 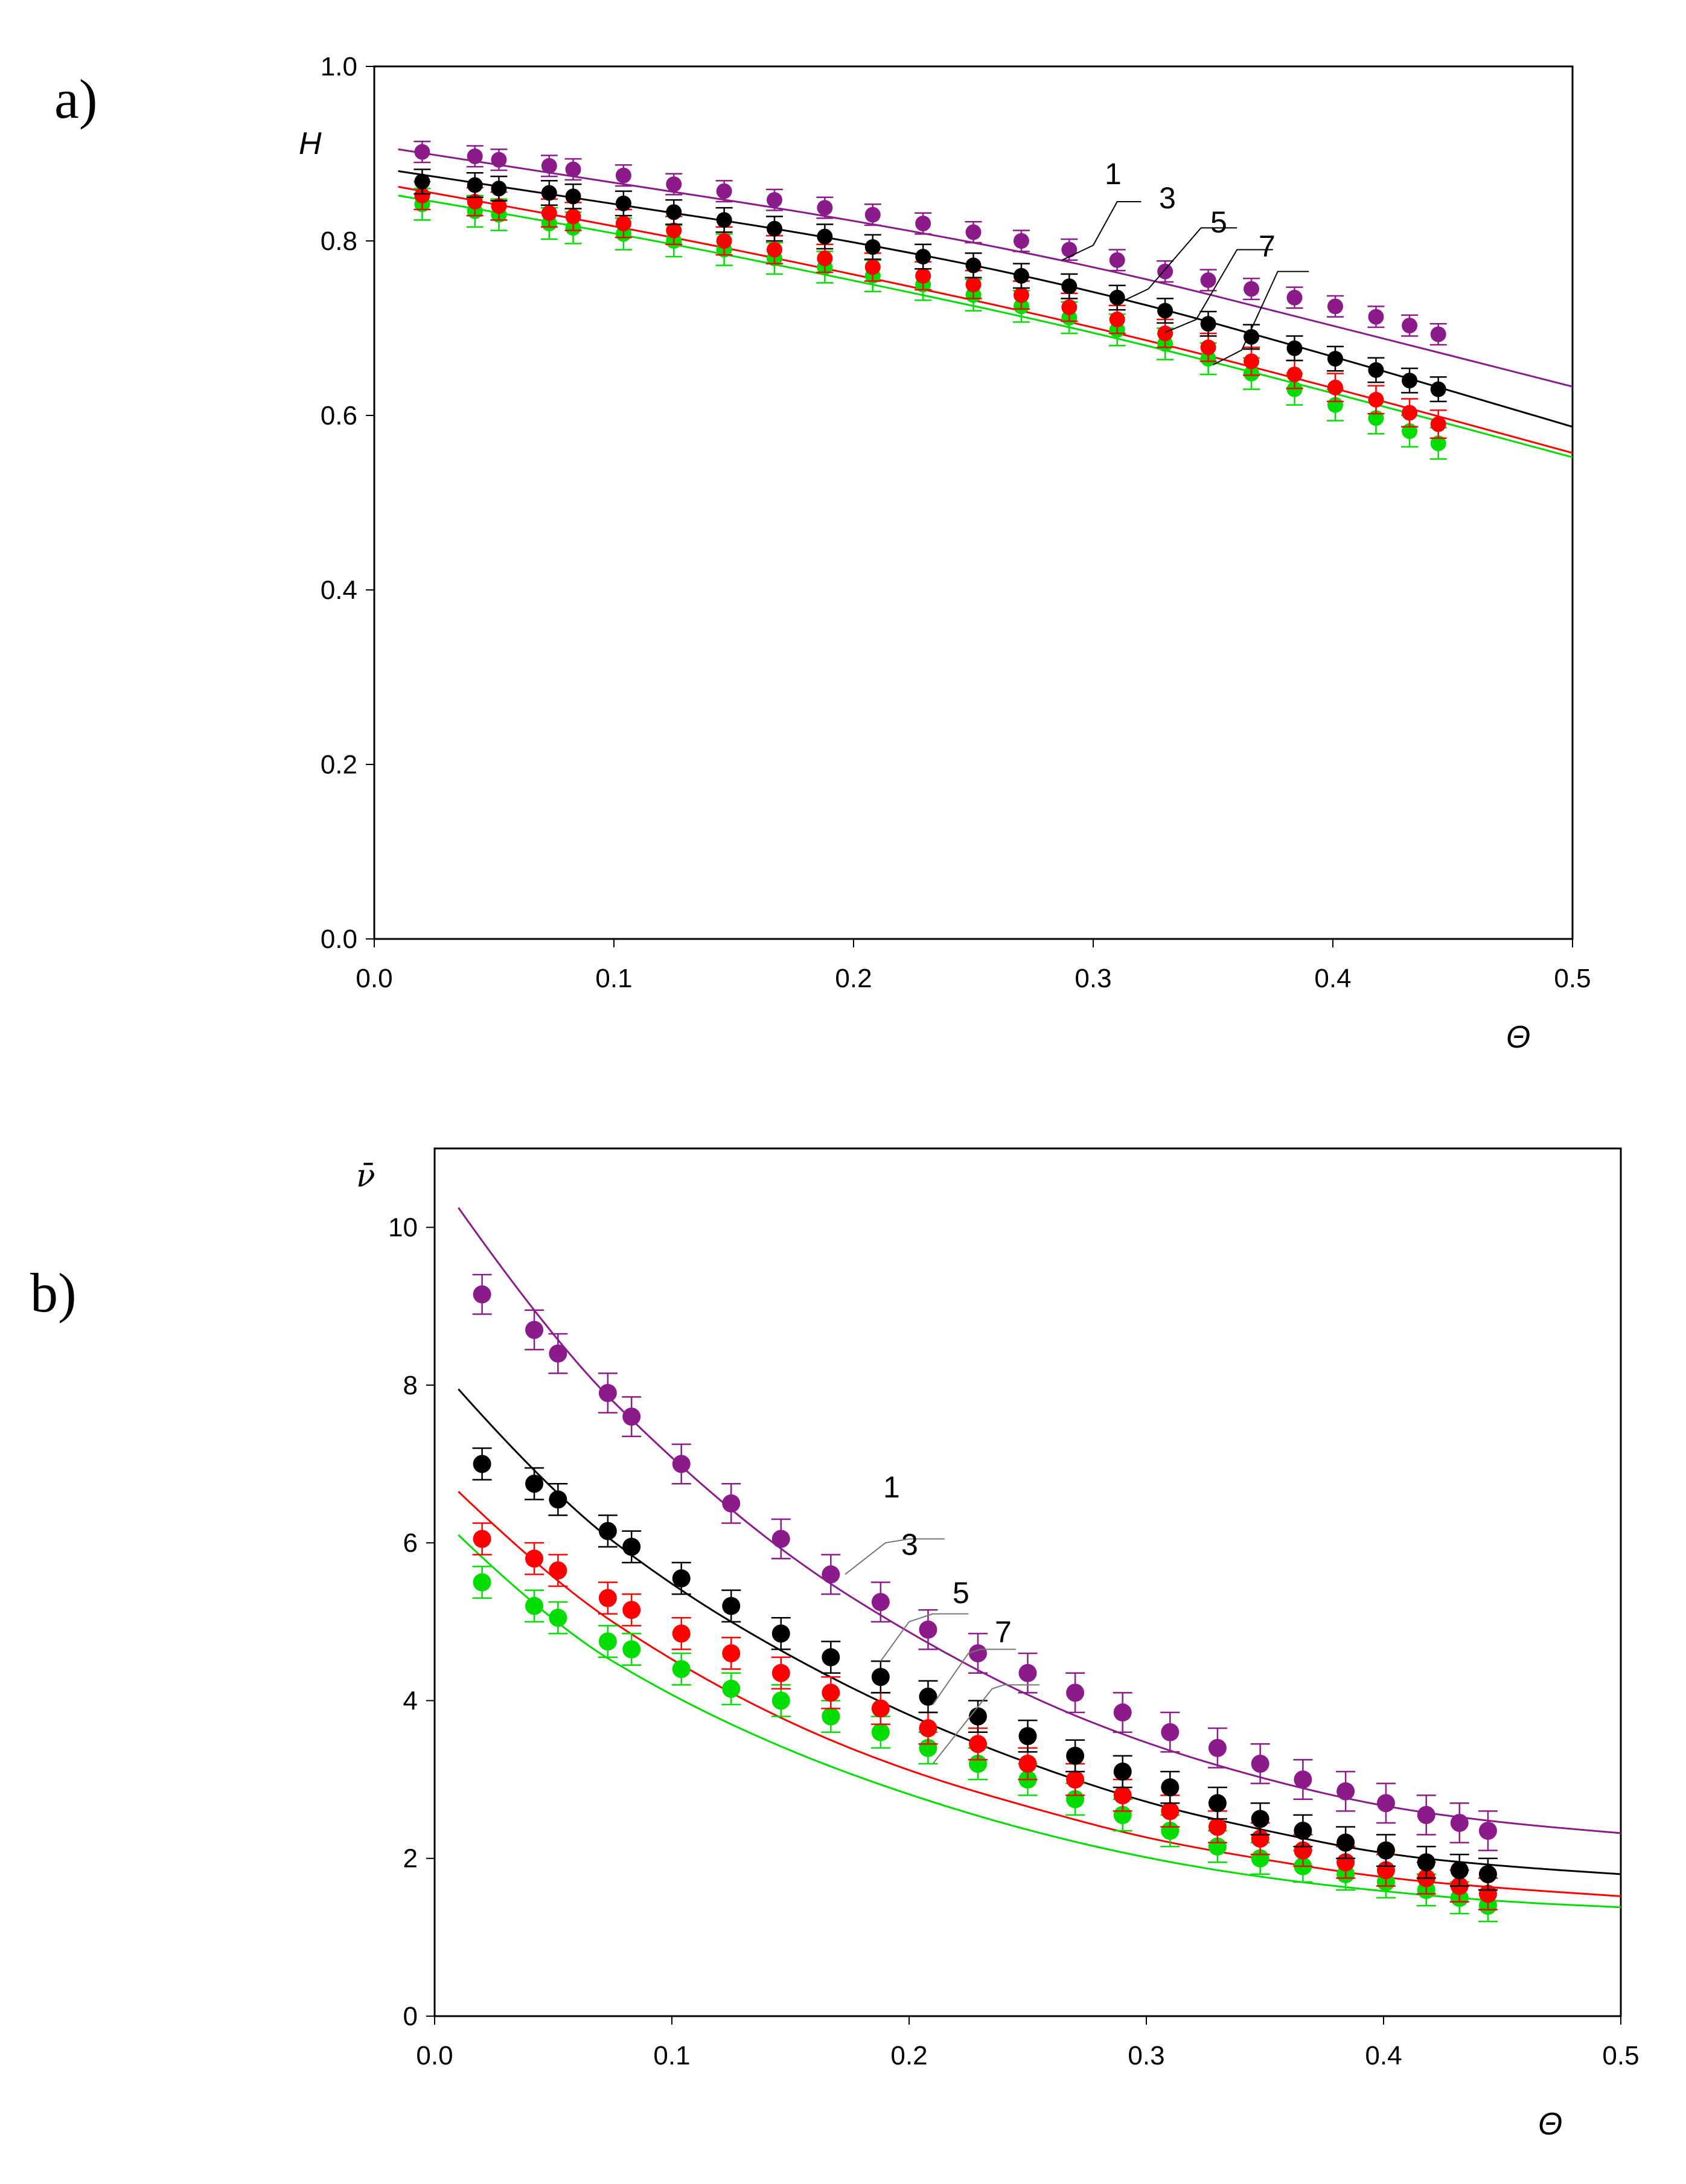 What do you see at coordinates (434, 2055) in the screenshot?
I see `panel-b-x-tick-label: 0.0` at bounding box center [434, 2055].